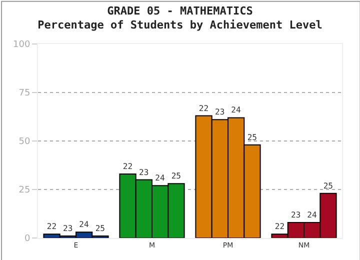 The height and width of the screenshot is (260, 360). What do you see at coordinates (51, 227) in the screenshot?
I see `series-label: 22` at bounding box center [51, 227].